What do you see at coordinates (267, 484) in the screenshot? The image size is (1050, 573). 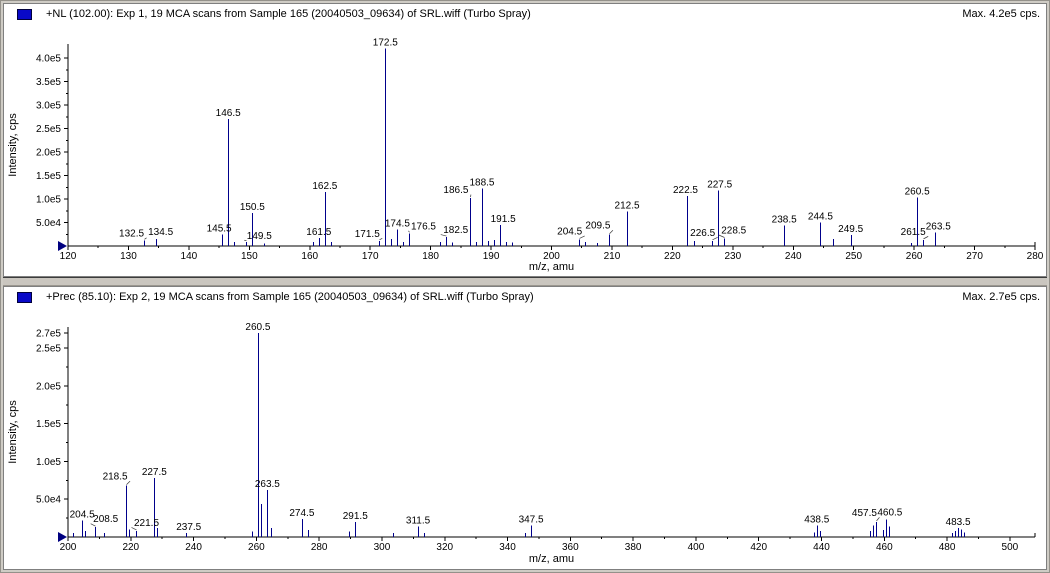 I see `peak-label-263.5: 263.5` at bounding box center [267, 484].